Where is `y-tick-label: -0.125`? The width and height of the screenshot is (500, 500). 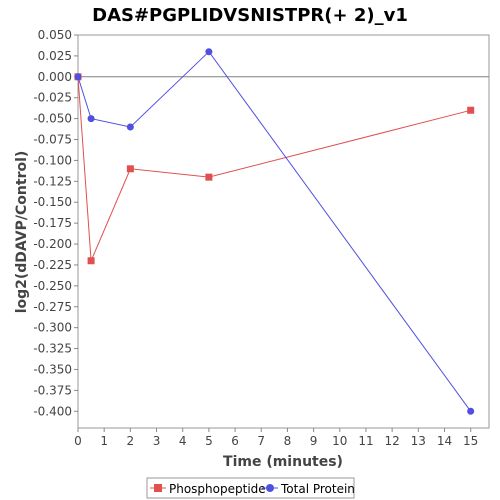 y-tick-label: -0.125 is located at coordinates (52, 181).